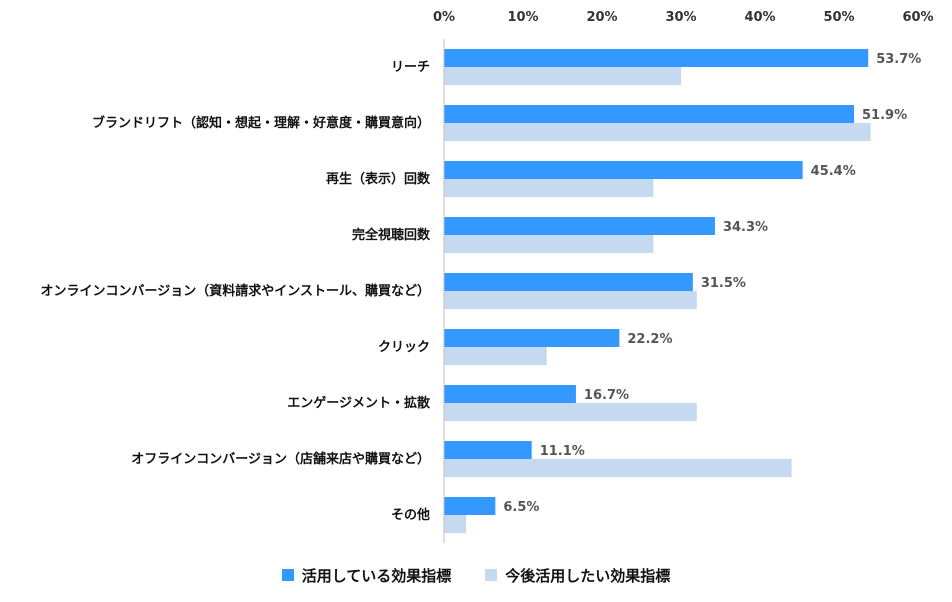 The width and height of the screenshot is (952, 602). Describe the element at coordinates (649, 339) in the screenshot. I see `data-label-current: 22.2%` at that location.